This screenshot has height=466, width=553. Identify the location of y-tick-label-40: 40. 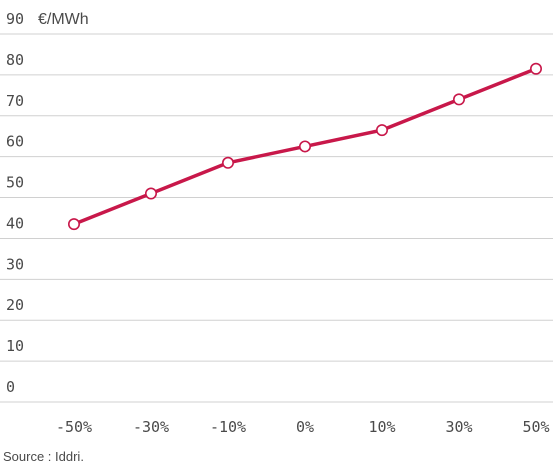
(15, 223).